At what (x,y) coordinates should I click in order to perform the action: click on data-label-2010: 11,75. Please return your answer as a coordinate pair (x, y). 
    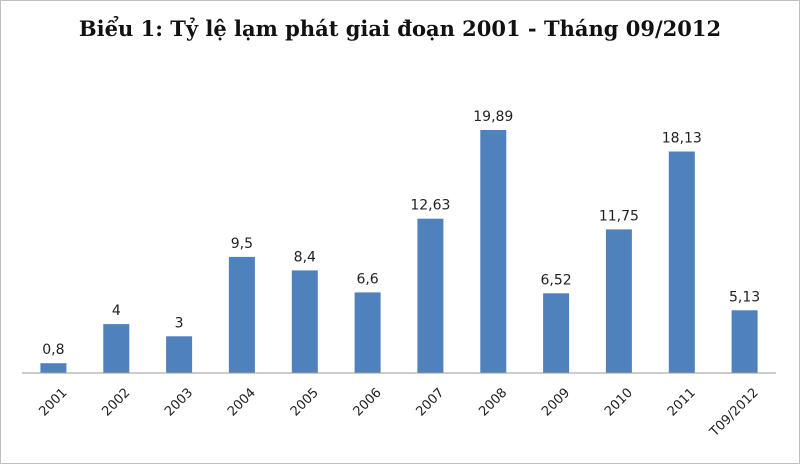
    Looking at the image, I should click on (619, 216).